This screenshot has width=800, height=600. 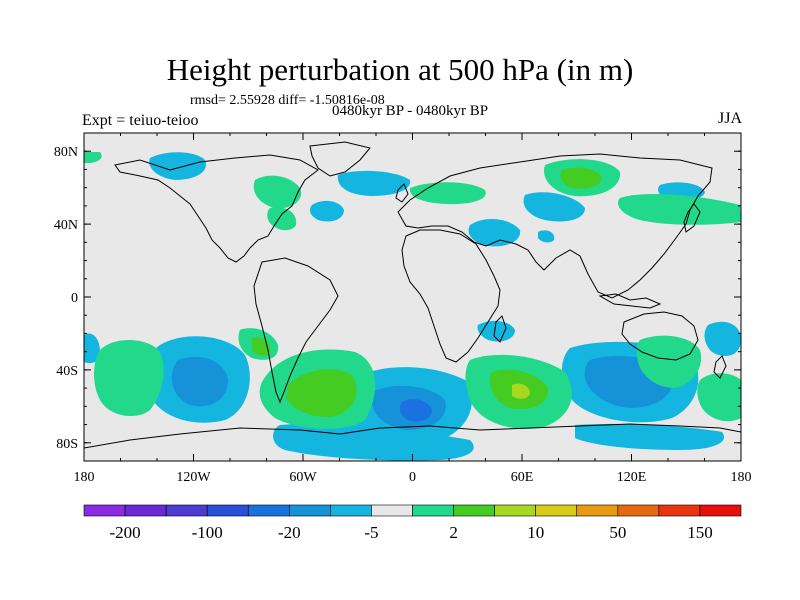 I want to click on lat-tick-label: 40N, so click(x=66, y=225).